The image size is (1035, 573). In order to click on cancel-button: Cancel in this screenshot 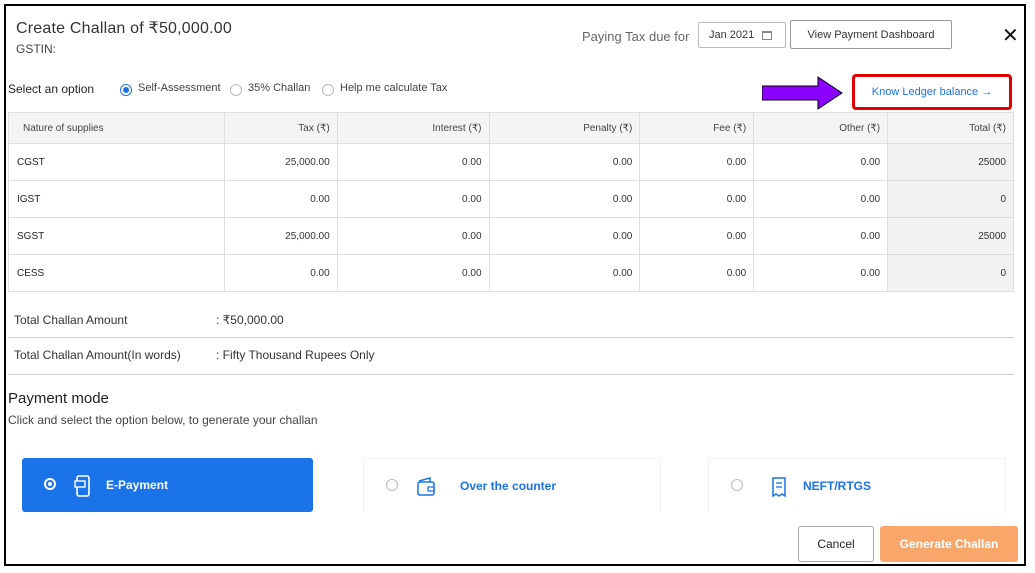, I will do `click(836, 544)`.